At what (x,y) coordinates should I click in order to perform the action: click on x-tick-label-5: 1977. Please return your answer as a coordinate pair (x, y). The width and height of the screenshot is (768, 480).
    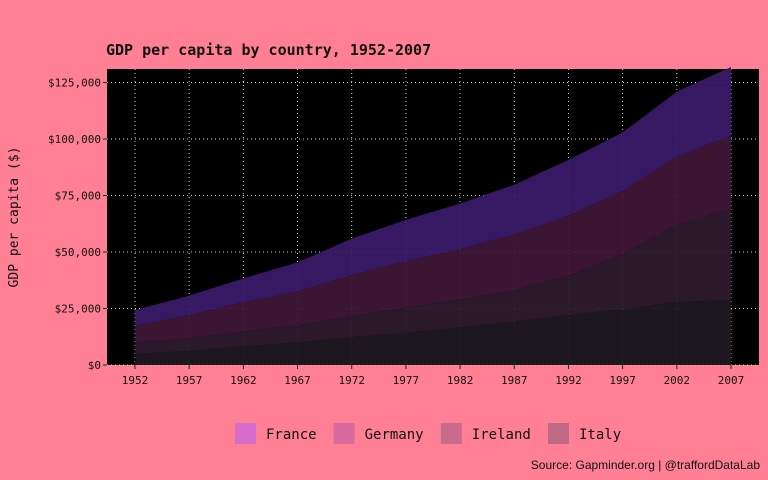
    Looking at the image, I should click on (406, 380).